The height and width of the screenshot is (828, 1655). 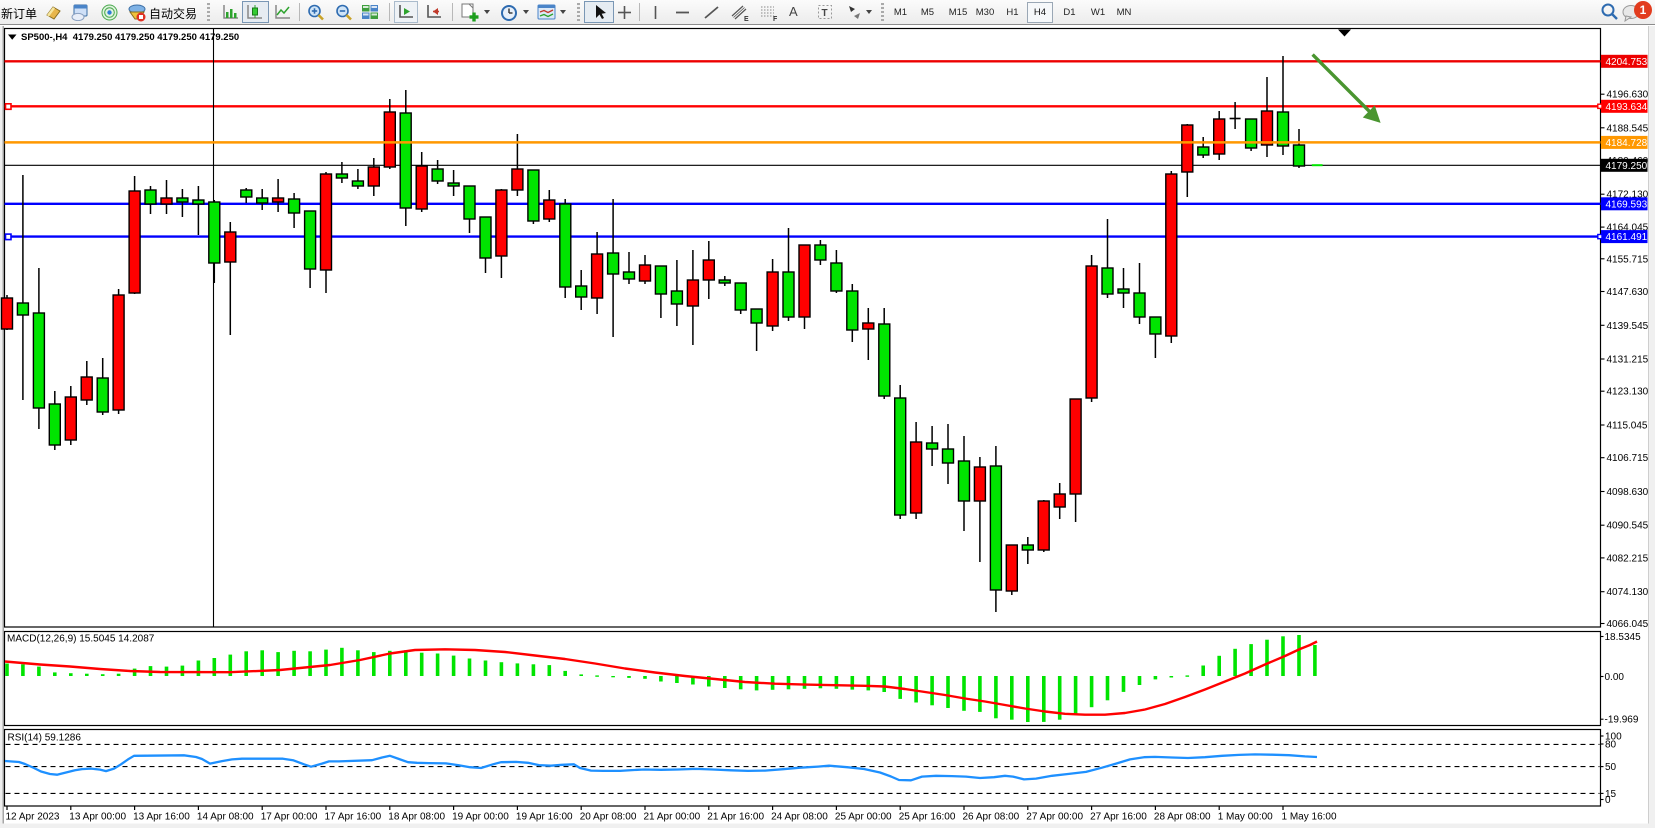 I want to click on svg-text: 4090.545, so click(x=1628, y=526).